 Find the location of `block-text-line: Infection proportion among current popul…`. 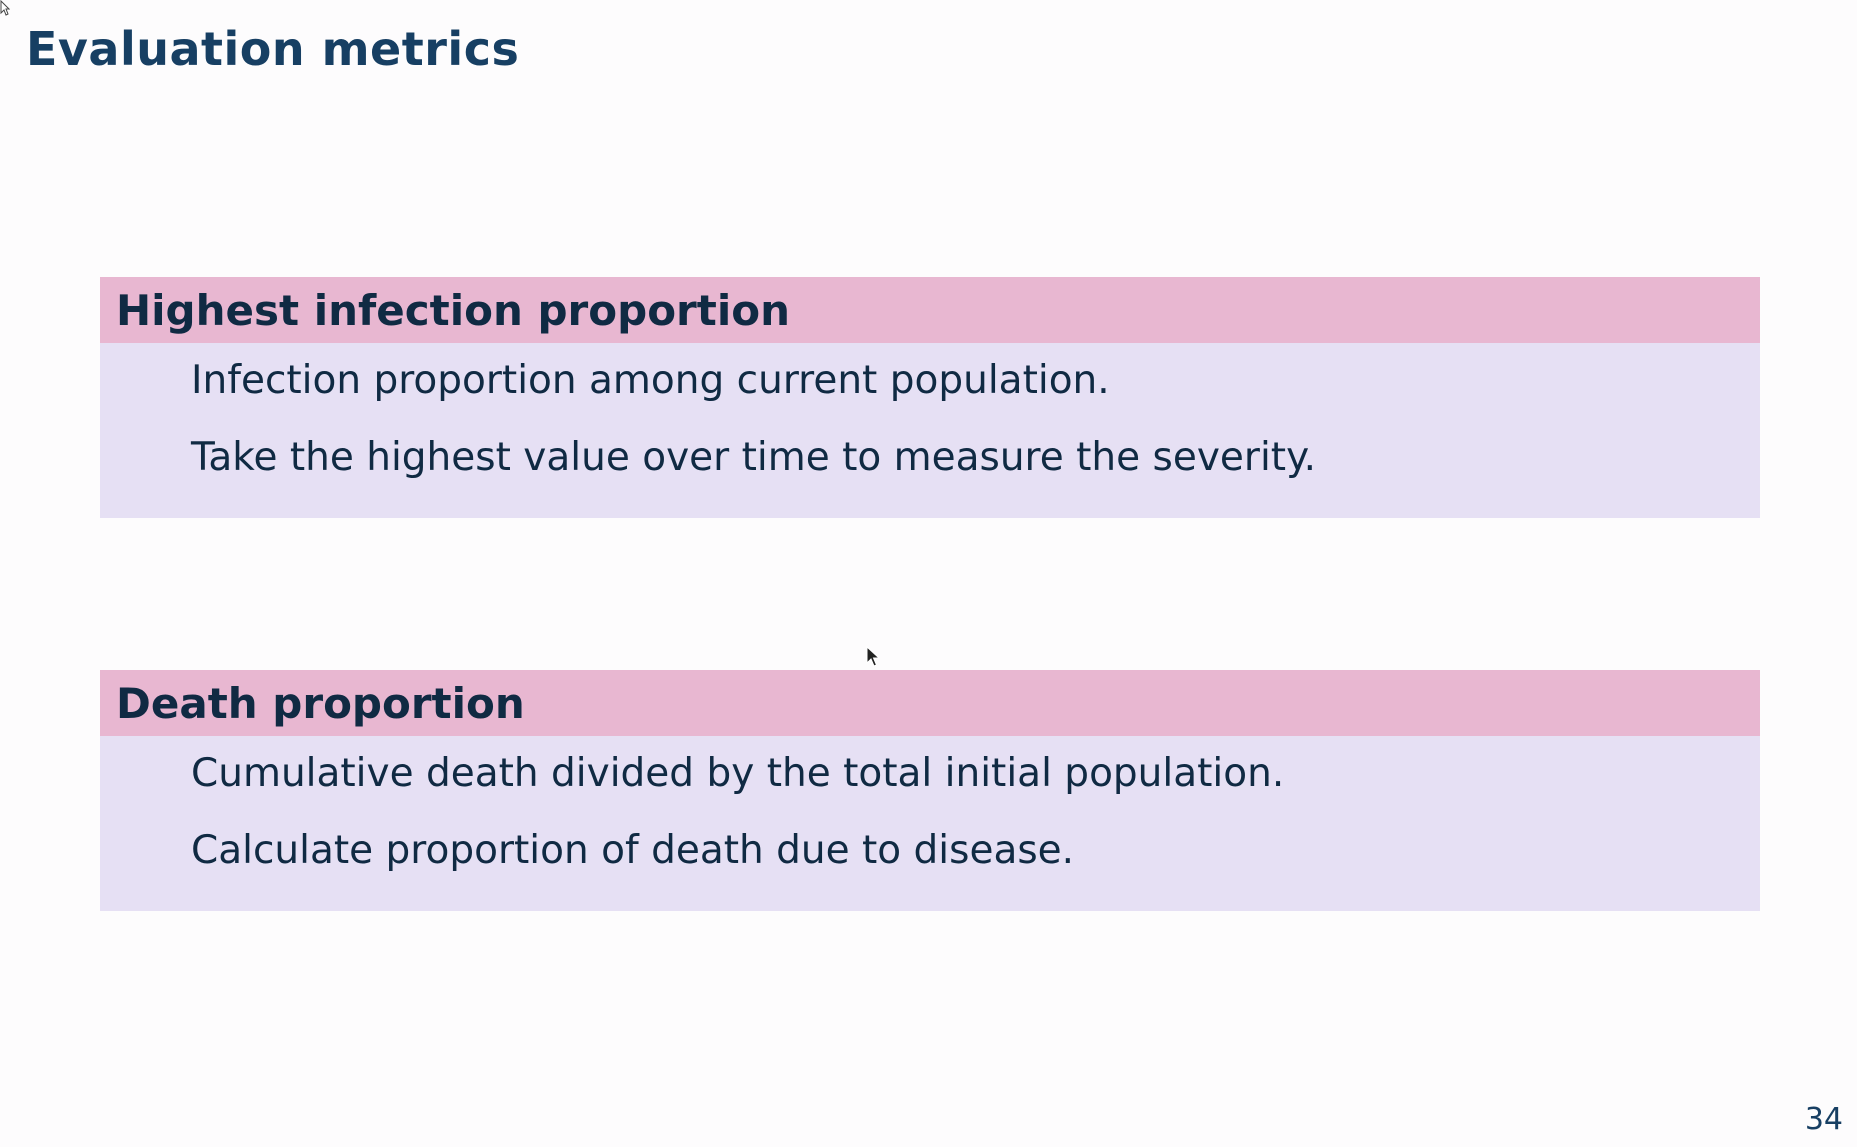

block-text-line: Infection proportion among current popul… is located at coordinates (650, 380).